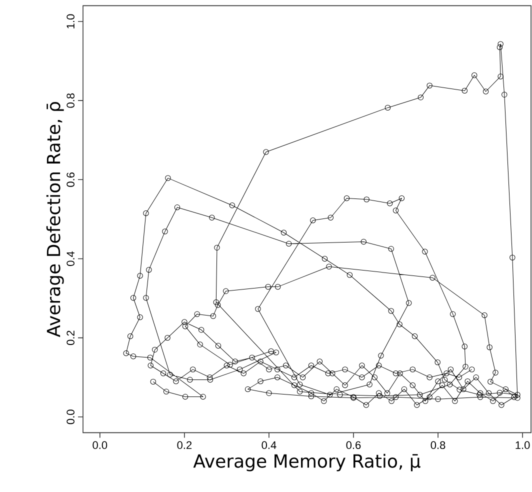  I want to click on y-tick-label: 1.0, so click(70, 21).